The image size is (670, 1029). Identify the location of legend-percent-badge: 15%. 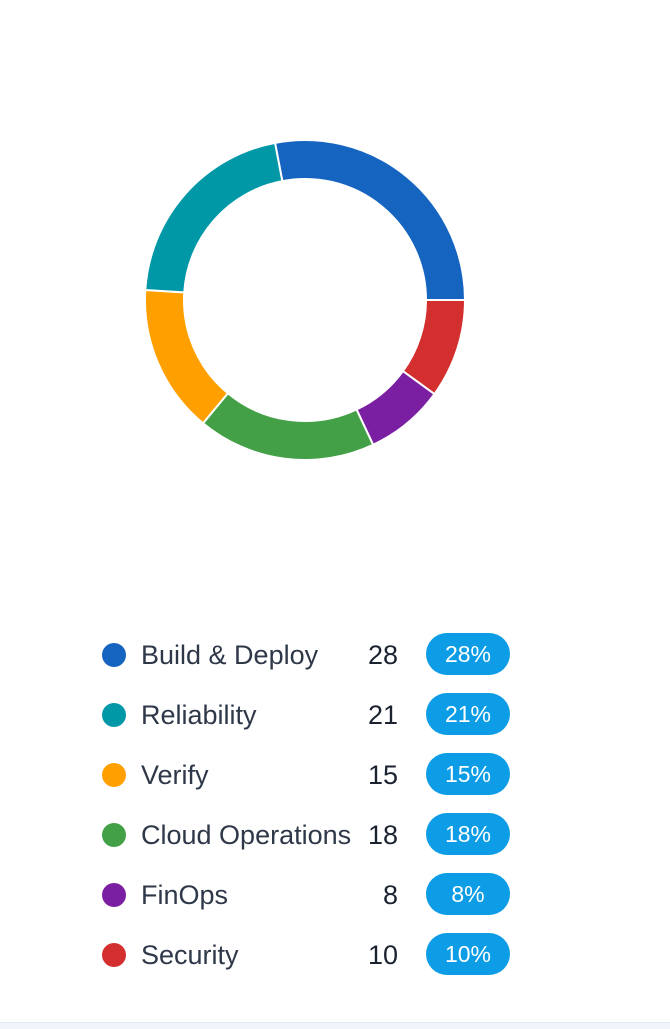
(468, 774).